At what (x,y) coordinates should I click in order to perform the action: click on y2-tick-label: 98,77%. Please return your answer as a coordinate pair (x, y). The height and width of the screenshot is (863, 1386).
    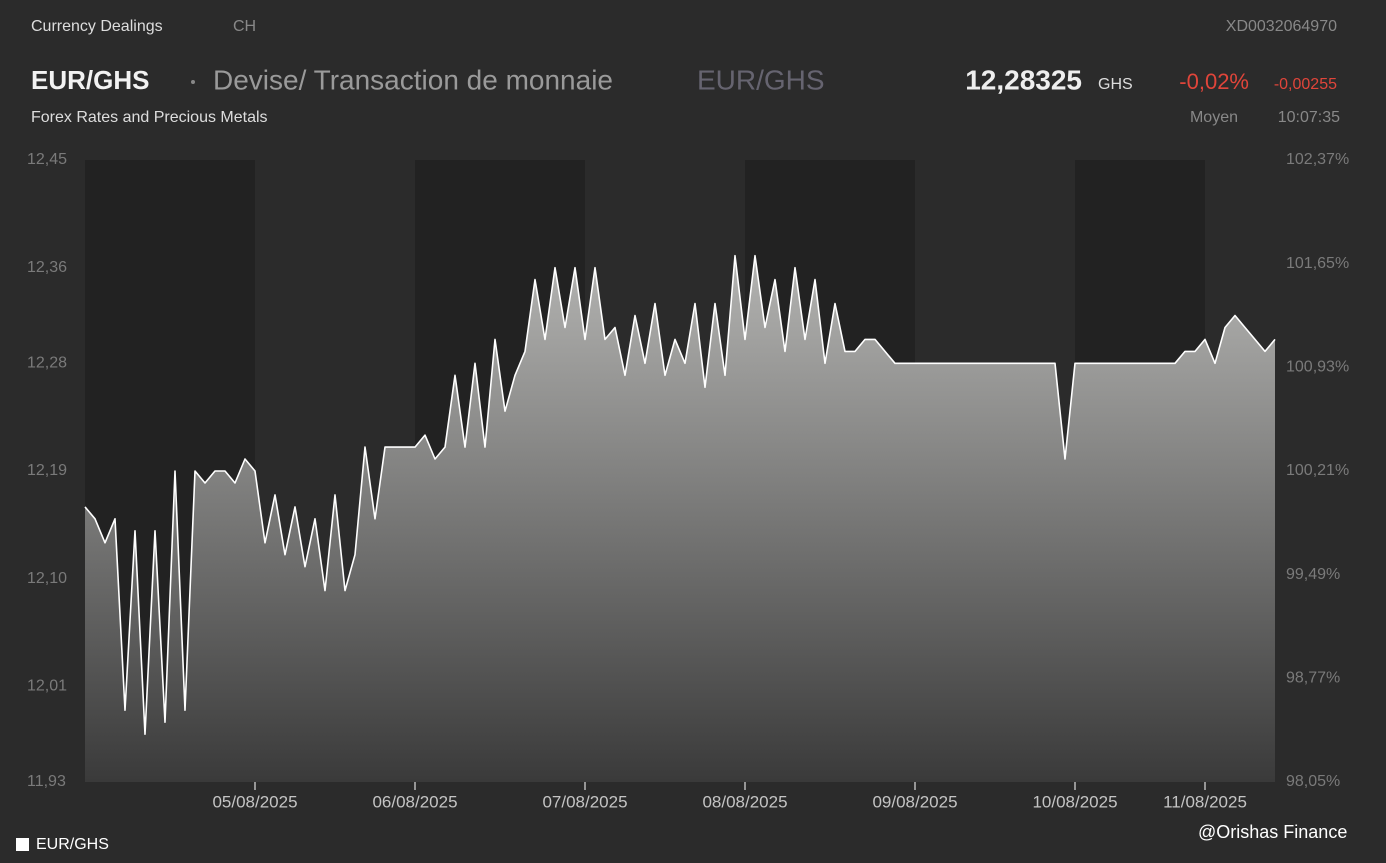
    Looking at the image, I should click on (1313, 678).